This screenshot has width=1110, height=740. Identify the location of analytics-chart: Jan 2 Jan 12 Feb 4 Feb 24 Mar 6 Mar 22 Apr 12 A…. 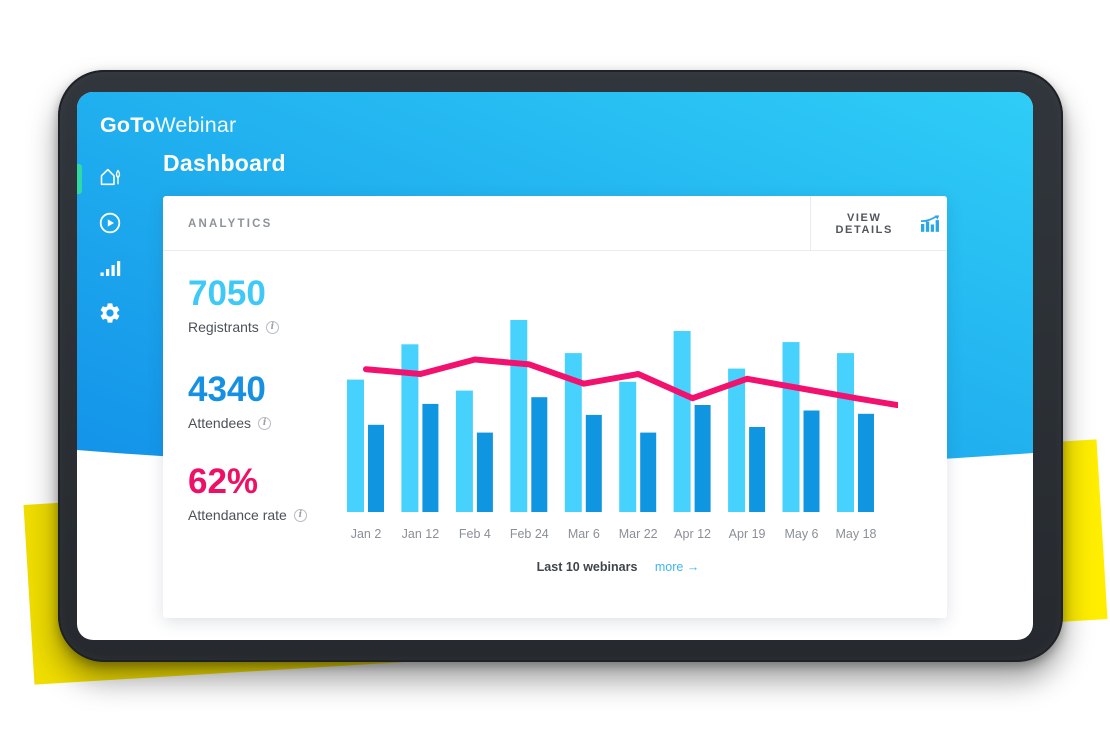
(622, 430).